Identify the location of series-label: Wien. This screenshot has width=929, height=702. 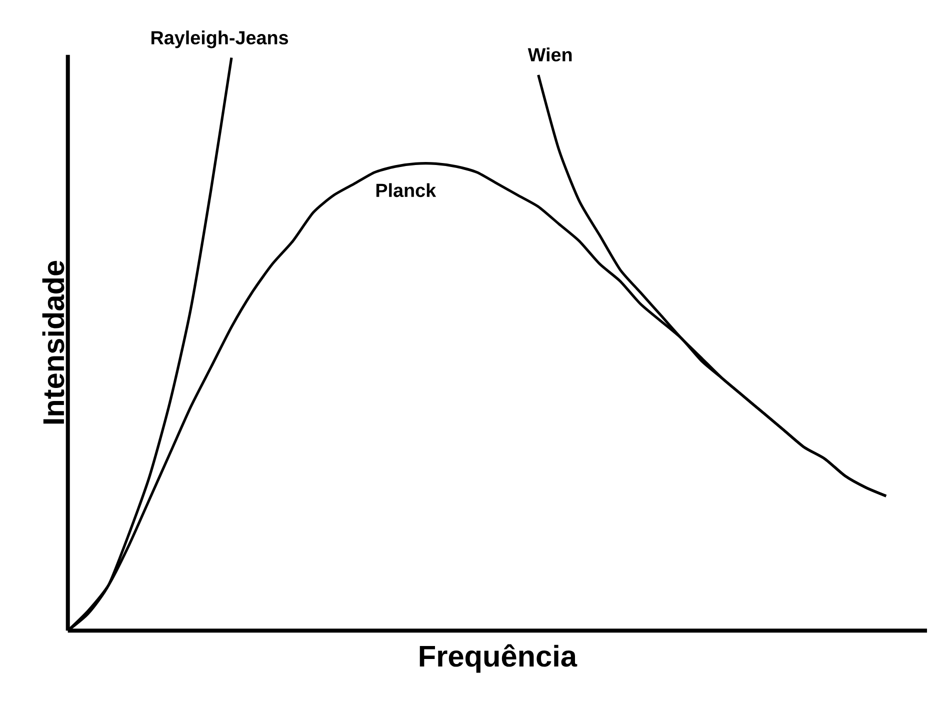
(550, 54).